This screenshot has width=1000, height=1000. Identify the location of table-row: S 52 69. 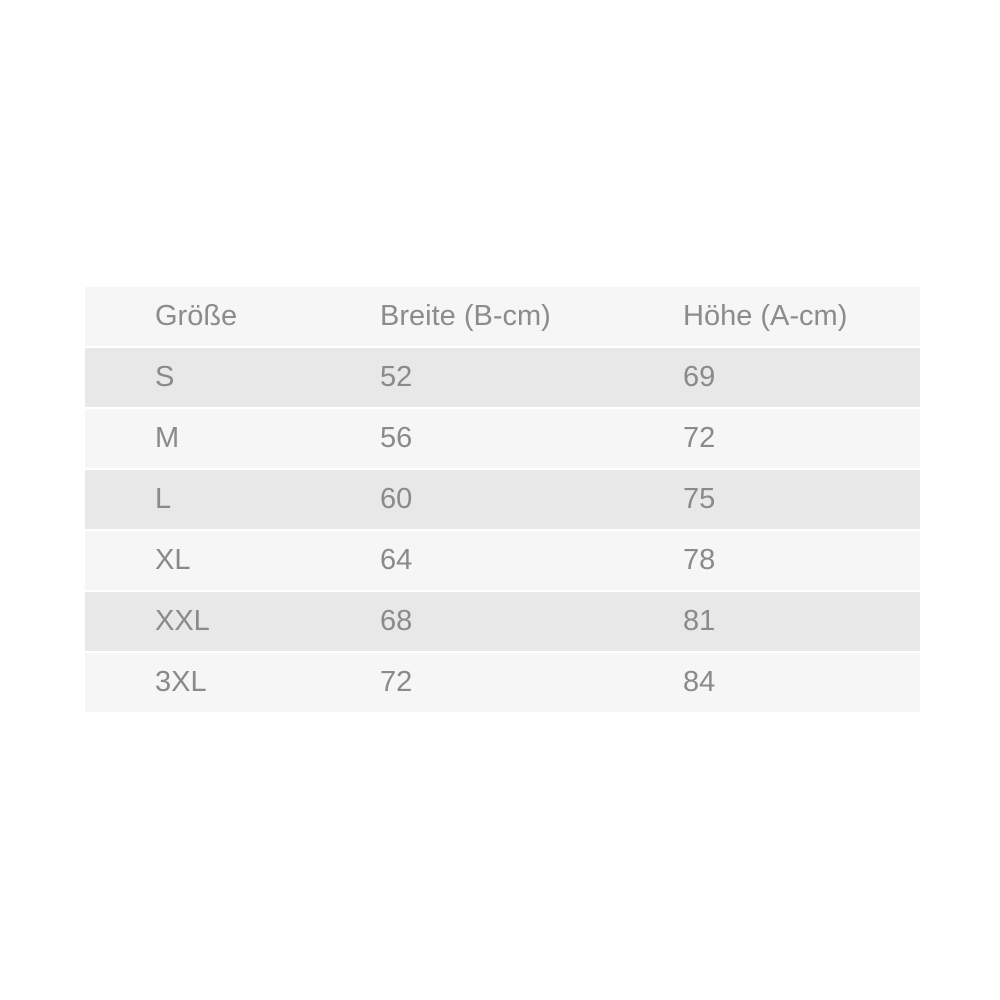
(502, 378).